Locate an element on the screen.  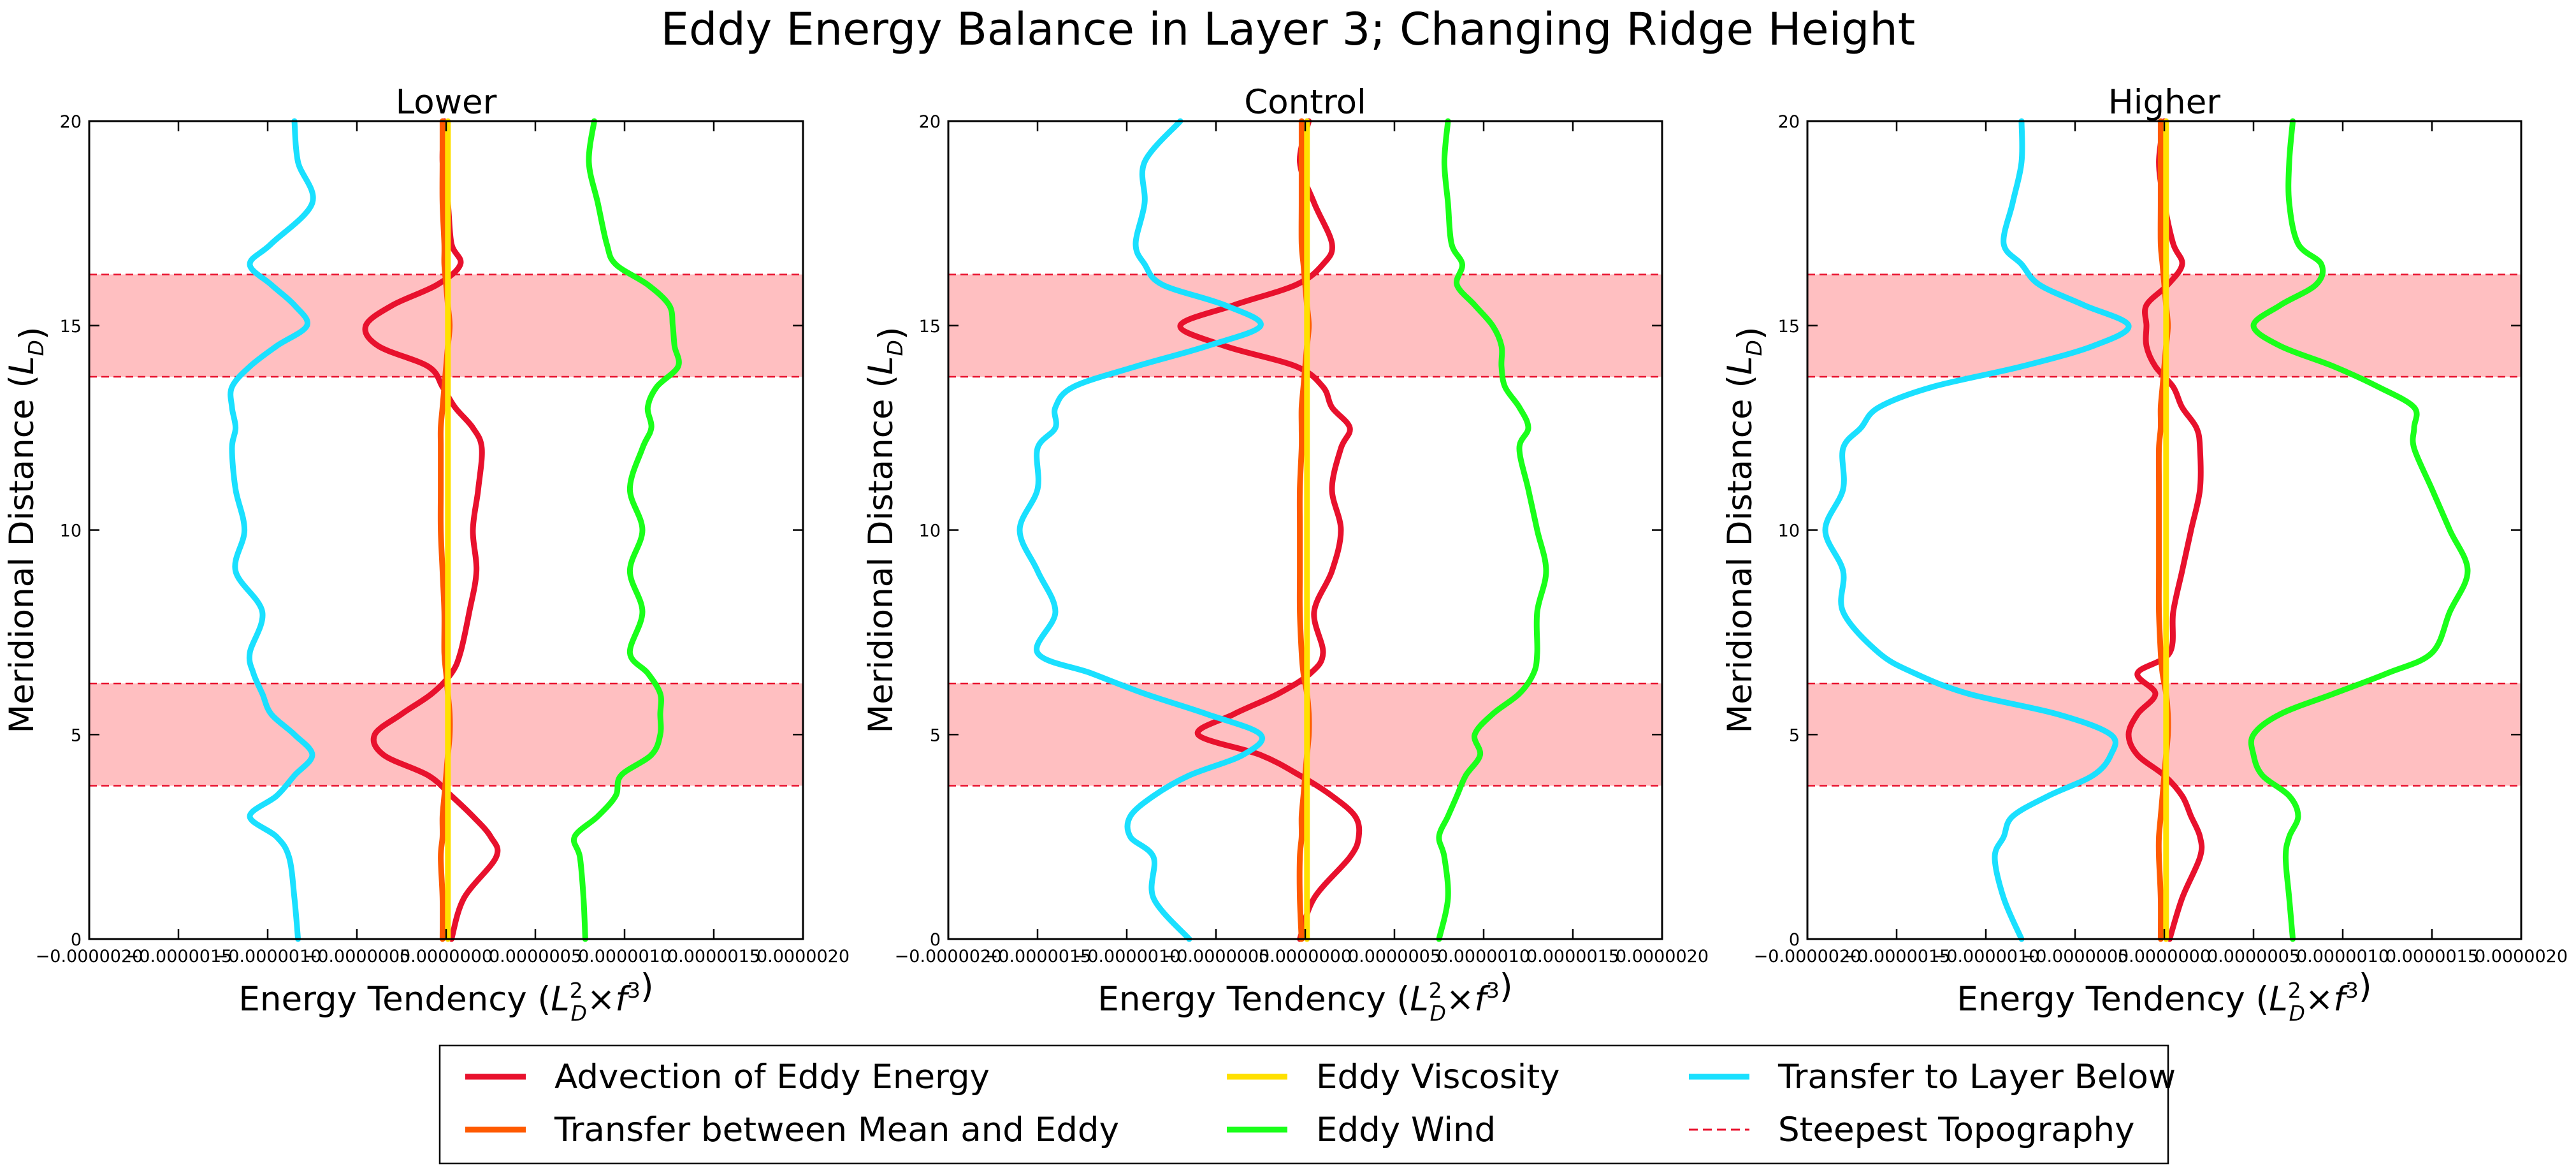
panel-title: Lower is located at coordinates (446, 102).